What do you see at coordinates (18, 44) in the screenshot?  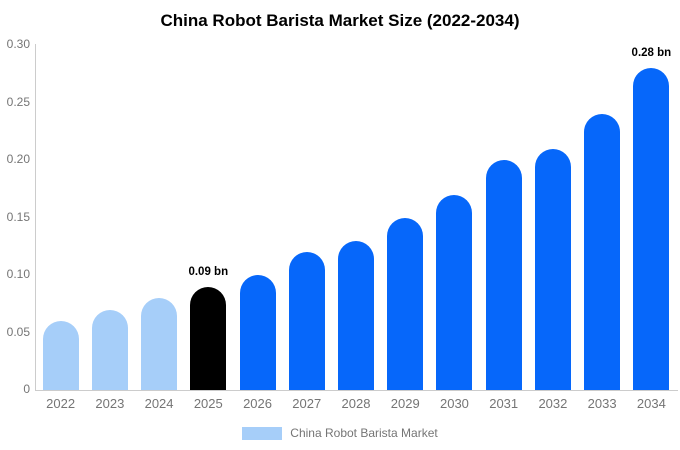 I see `y-tick-label-0.30: 0.30` at bounding box center [18, 44].